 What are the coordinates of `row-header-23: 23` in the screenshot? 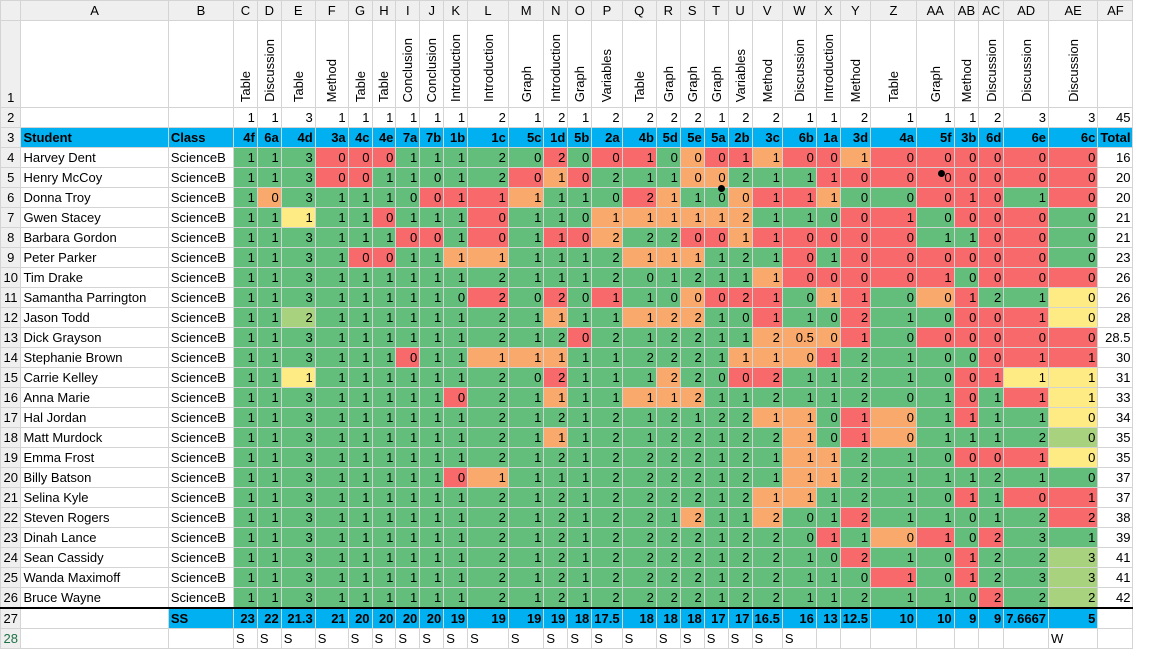 It's located at (11, 537).